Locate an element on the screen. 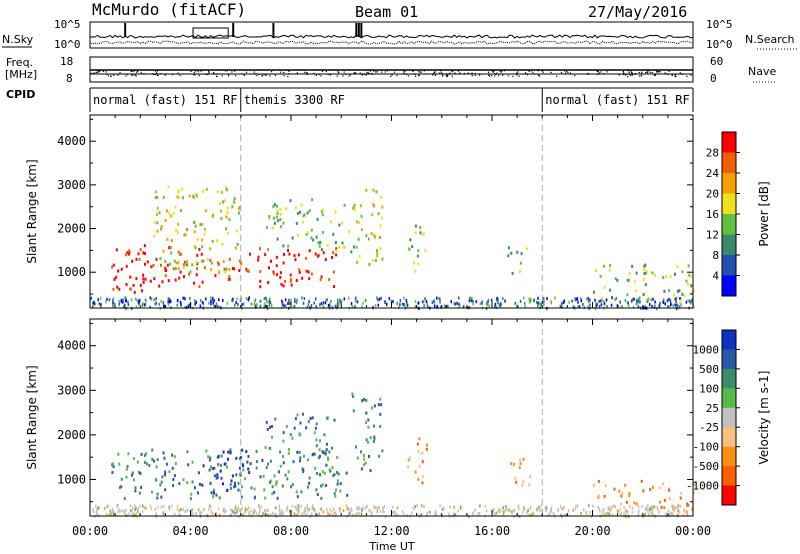 The height and width of the screenshot is (554, 800). colorbar-tick-label: 28 is located at coordinates (712, 153).